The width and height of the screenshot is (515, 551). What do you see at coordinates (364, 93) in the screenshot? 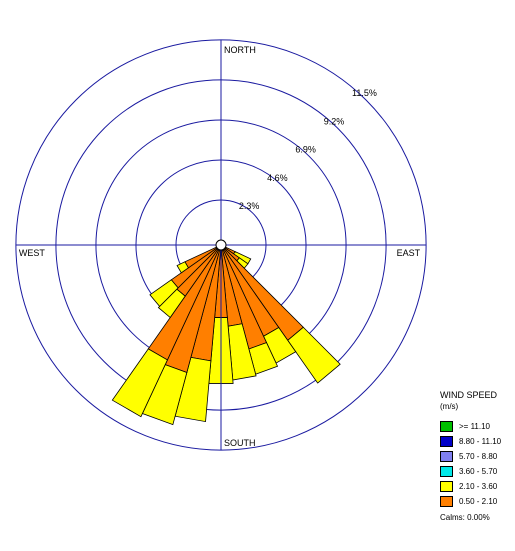
I see `ring-label-5: 11.5%` at bounding box center [364, 93].